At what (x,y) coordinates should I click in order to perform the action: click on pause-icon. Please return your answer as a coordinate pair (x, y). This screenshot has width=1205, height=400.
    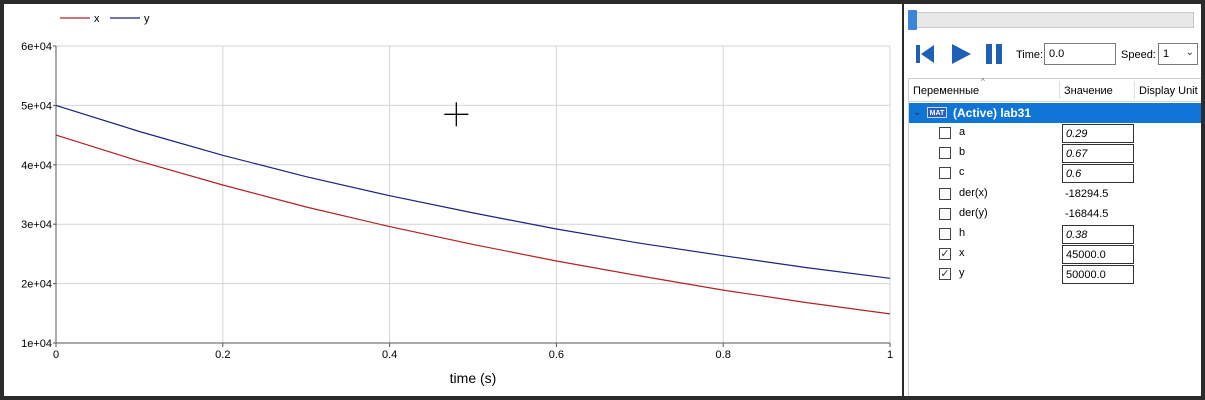
    Looking at the image, I should click on (994, 54).